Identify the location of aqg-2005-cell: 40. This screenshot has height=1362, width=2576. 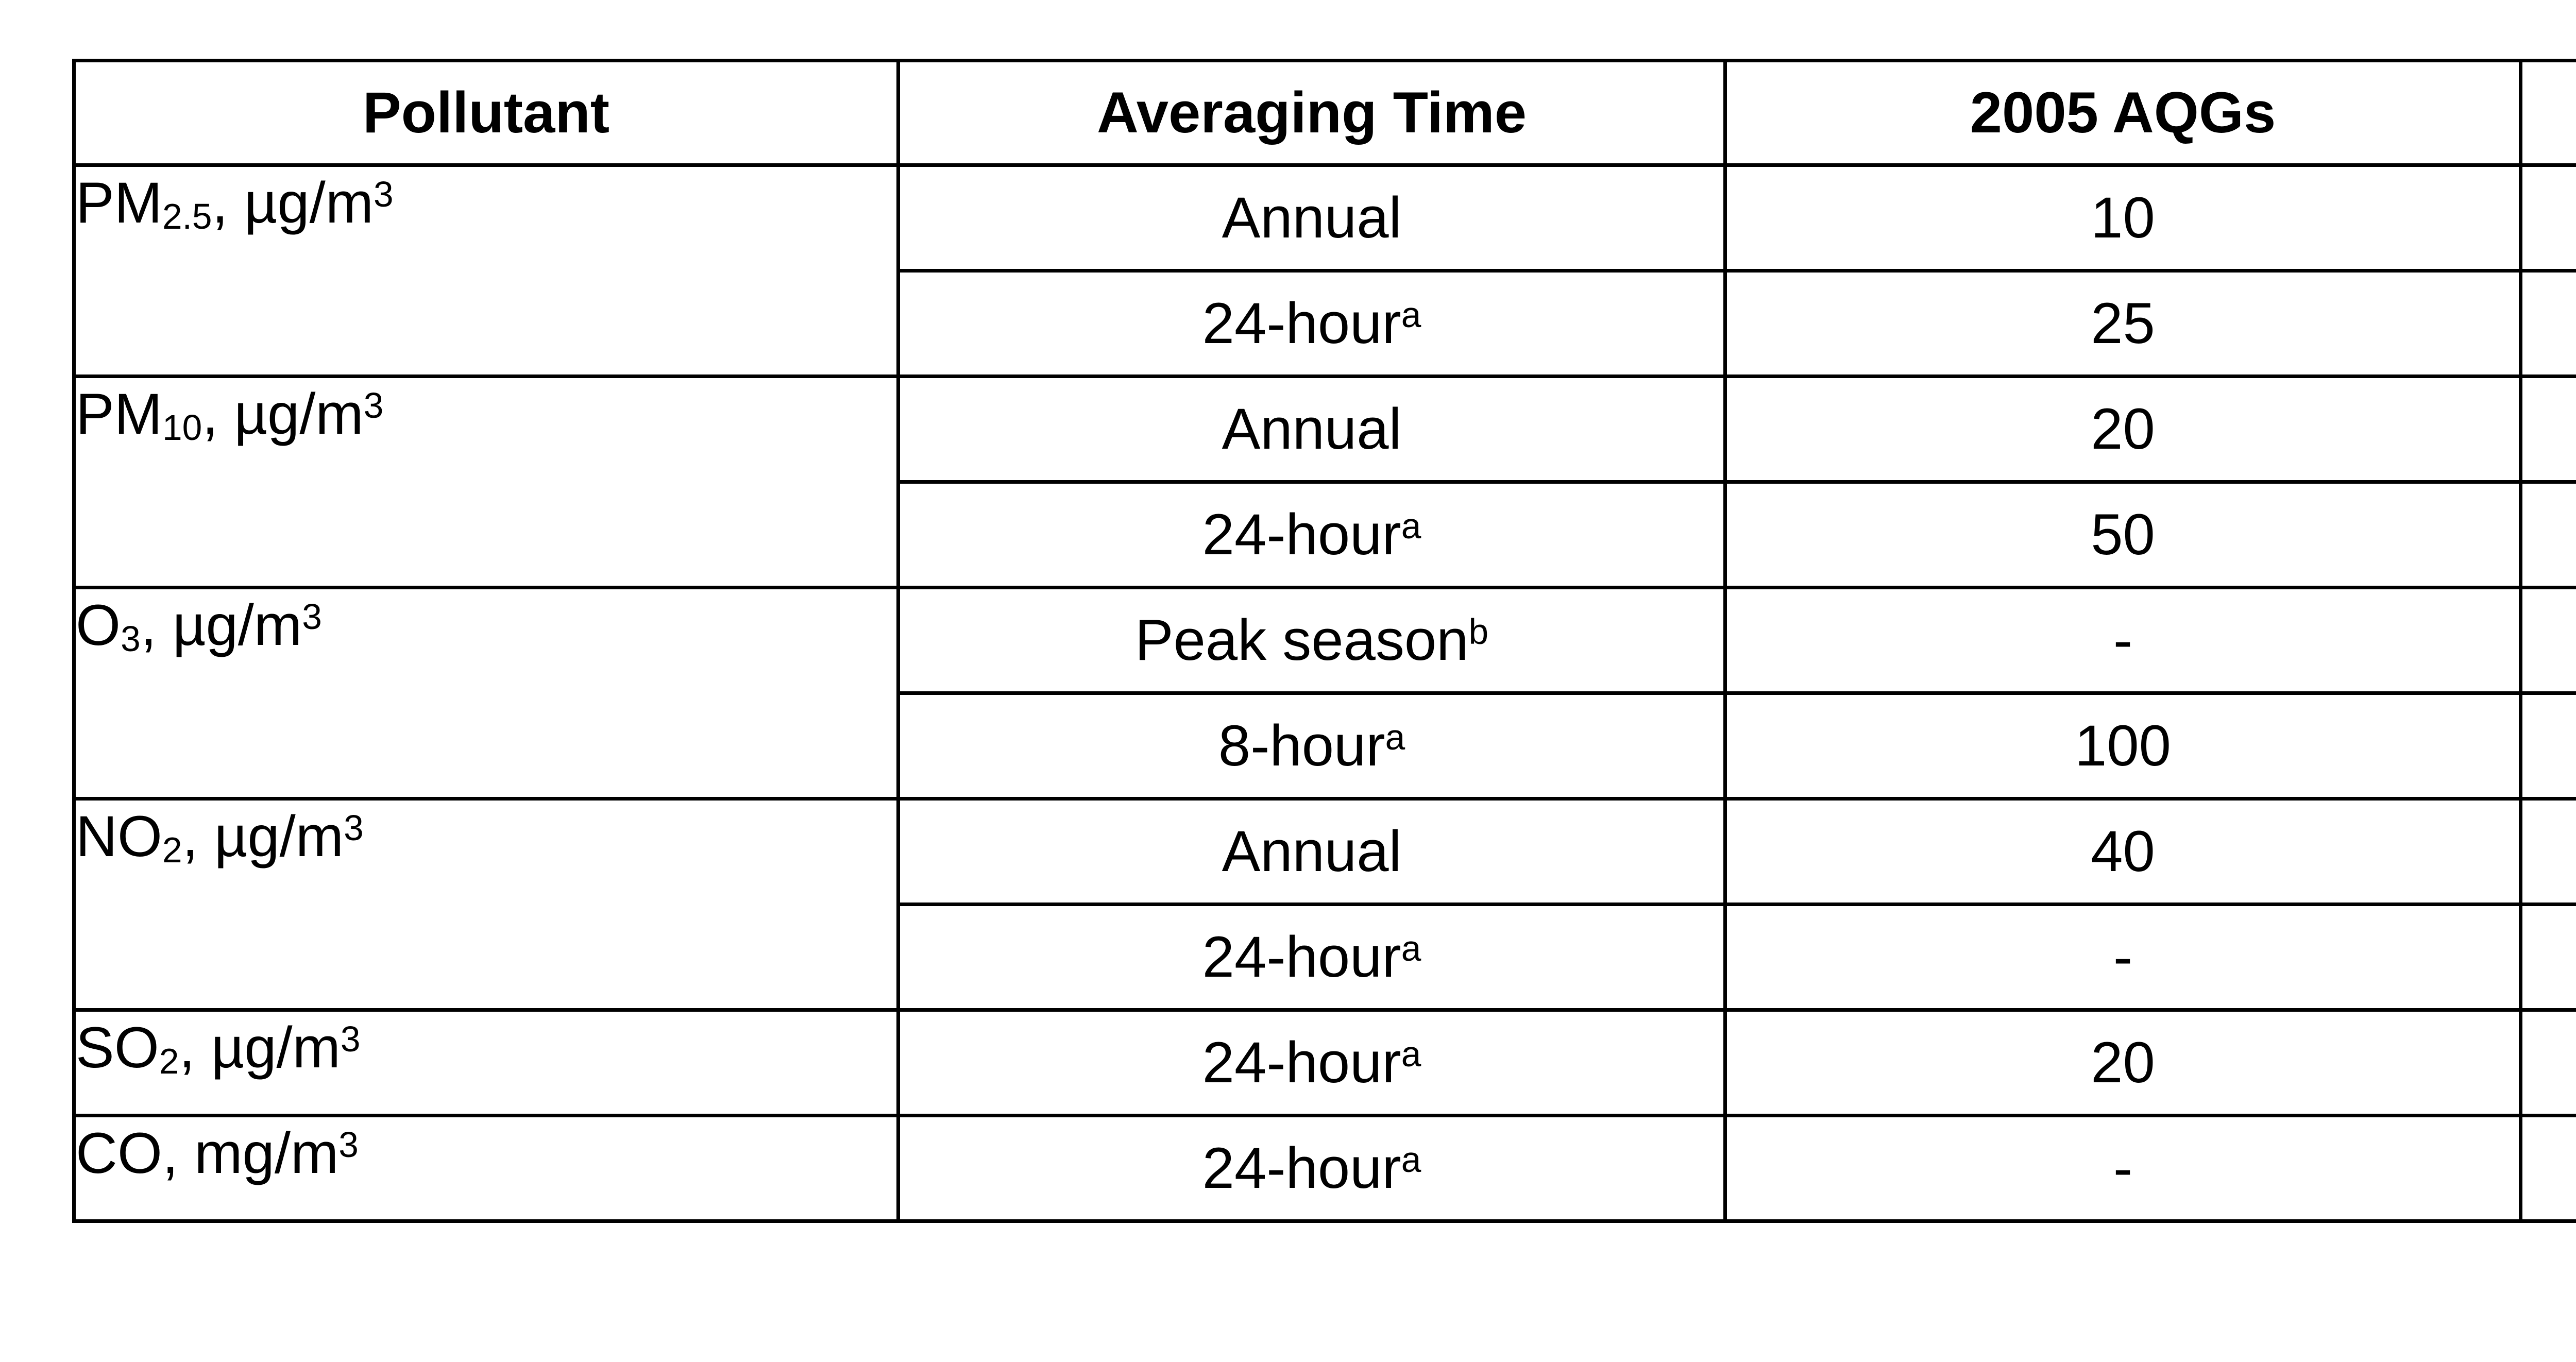
(2122, 851).